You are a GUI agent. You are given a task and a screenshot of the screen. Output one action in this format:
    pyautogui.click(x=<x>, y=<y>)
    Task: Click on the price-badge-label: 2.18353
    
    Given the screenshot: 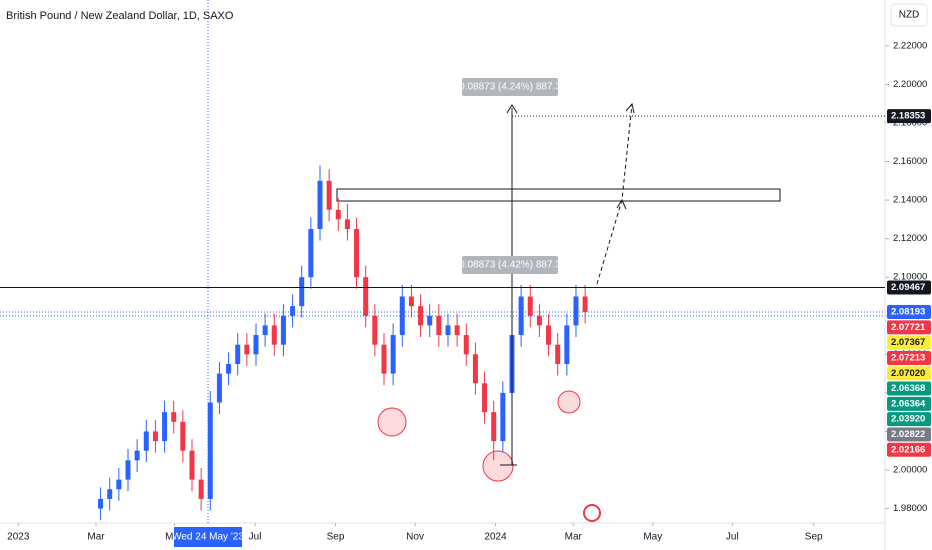 What is the action you would take?
    pyautogui.click(x=908, y=116)
    